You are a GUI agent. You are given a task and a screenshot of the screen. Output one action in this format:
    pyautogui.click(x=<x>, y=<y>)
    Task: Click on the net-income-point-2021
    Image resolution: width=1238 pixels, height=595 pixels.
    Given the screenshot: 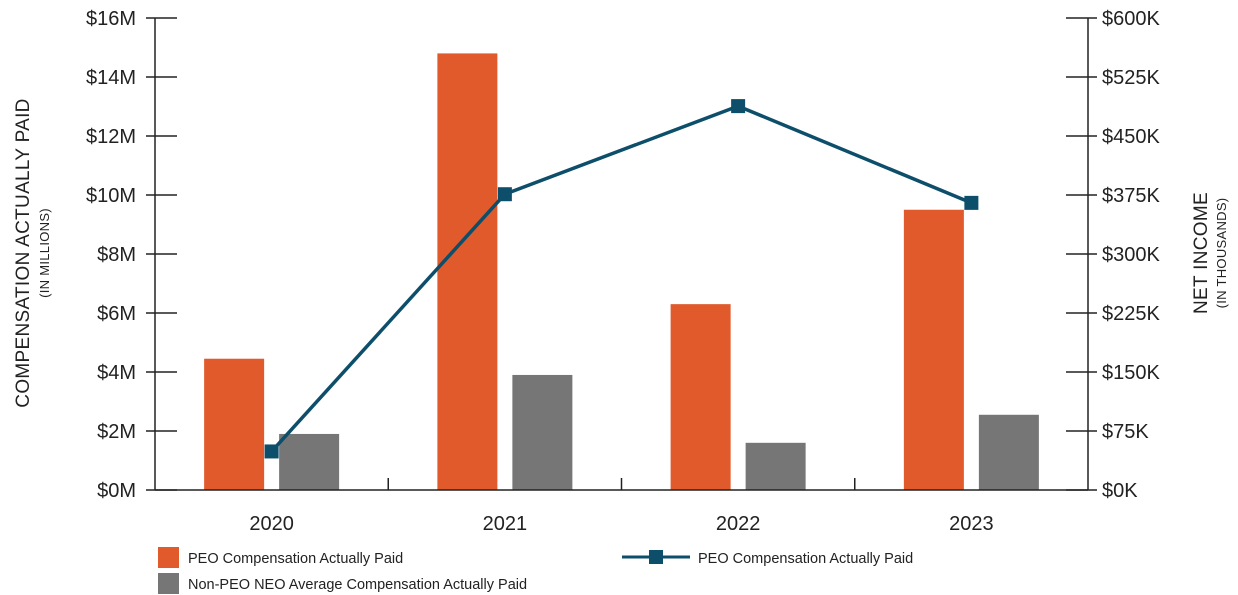 What is the action you would take?
    pyautogui.click(x=504, y=194)
    